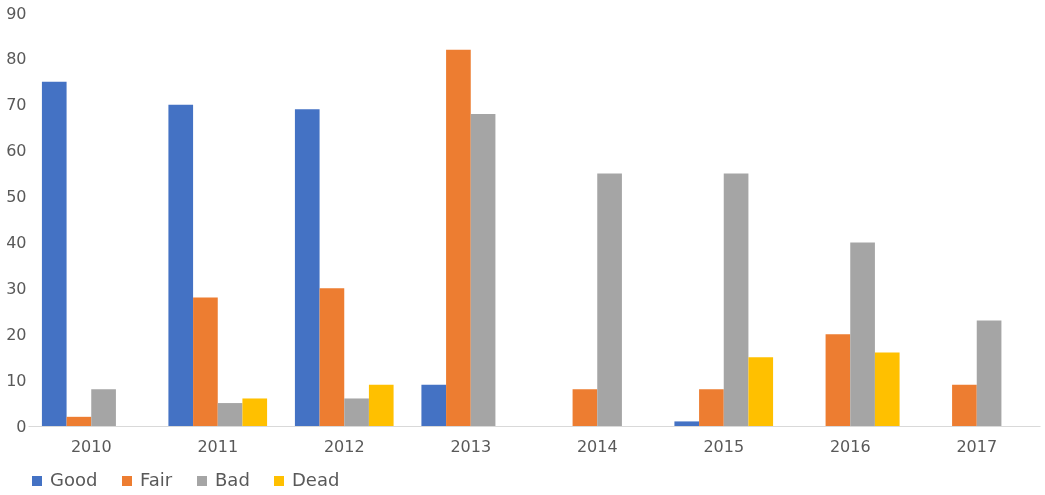  Describe the element at coordinates (74, 479) in the screenshot. I see `legend-label: Good` at that location.